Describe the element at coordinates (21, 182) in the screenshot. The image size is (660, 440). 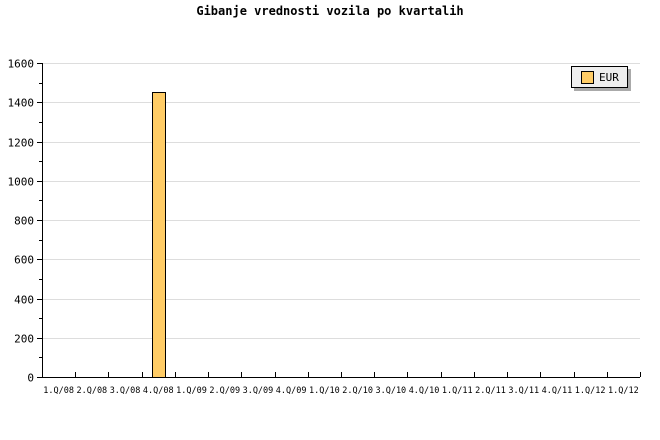
I see `y-tick-label: 1000` at that location.